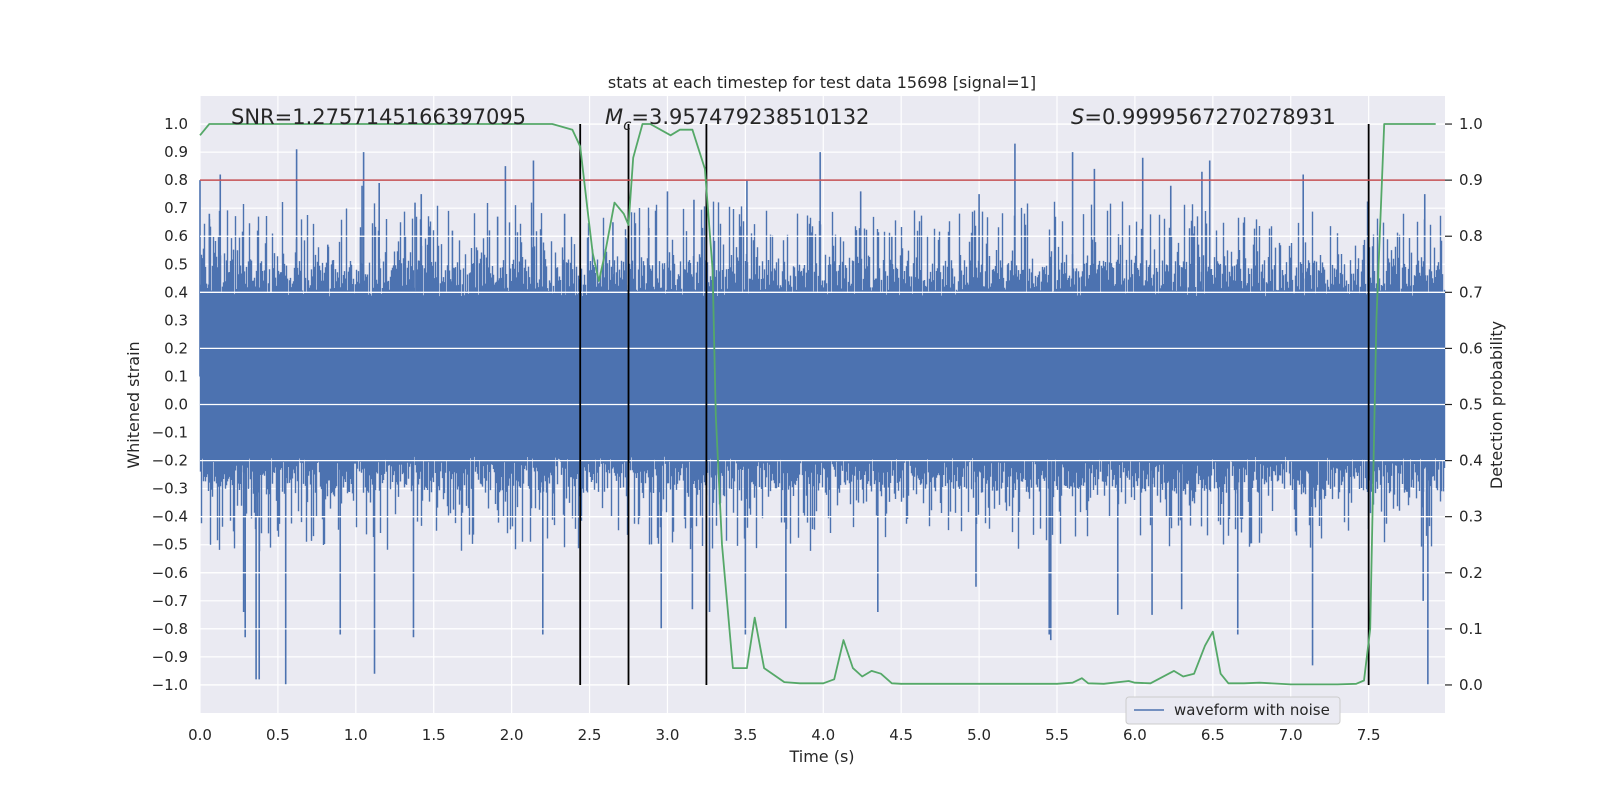 This screenshot has height=804, width=1600. I want to click on y-tick-label: 0.5, so click(176, 264).